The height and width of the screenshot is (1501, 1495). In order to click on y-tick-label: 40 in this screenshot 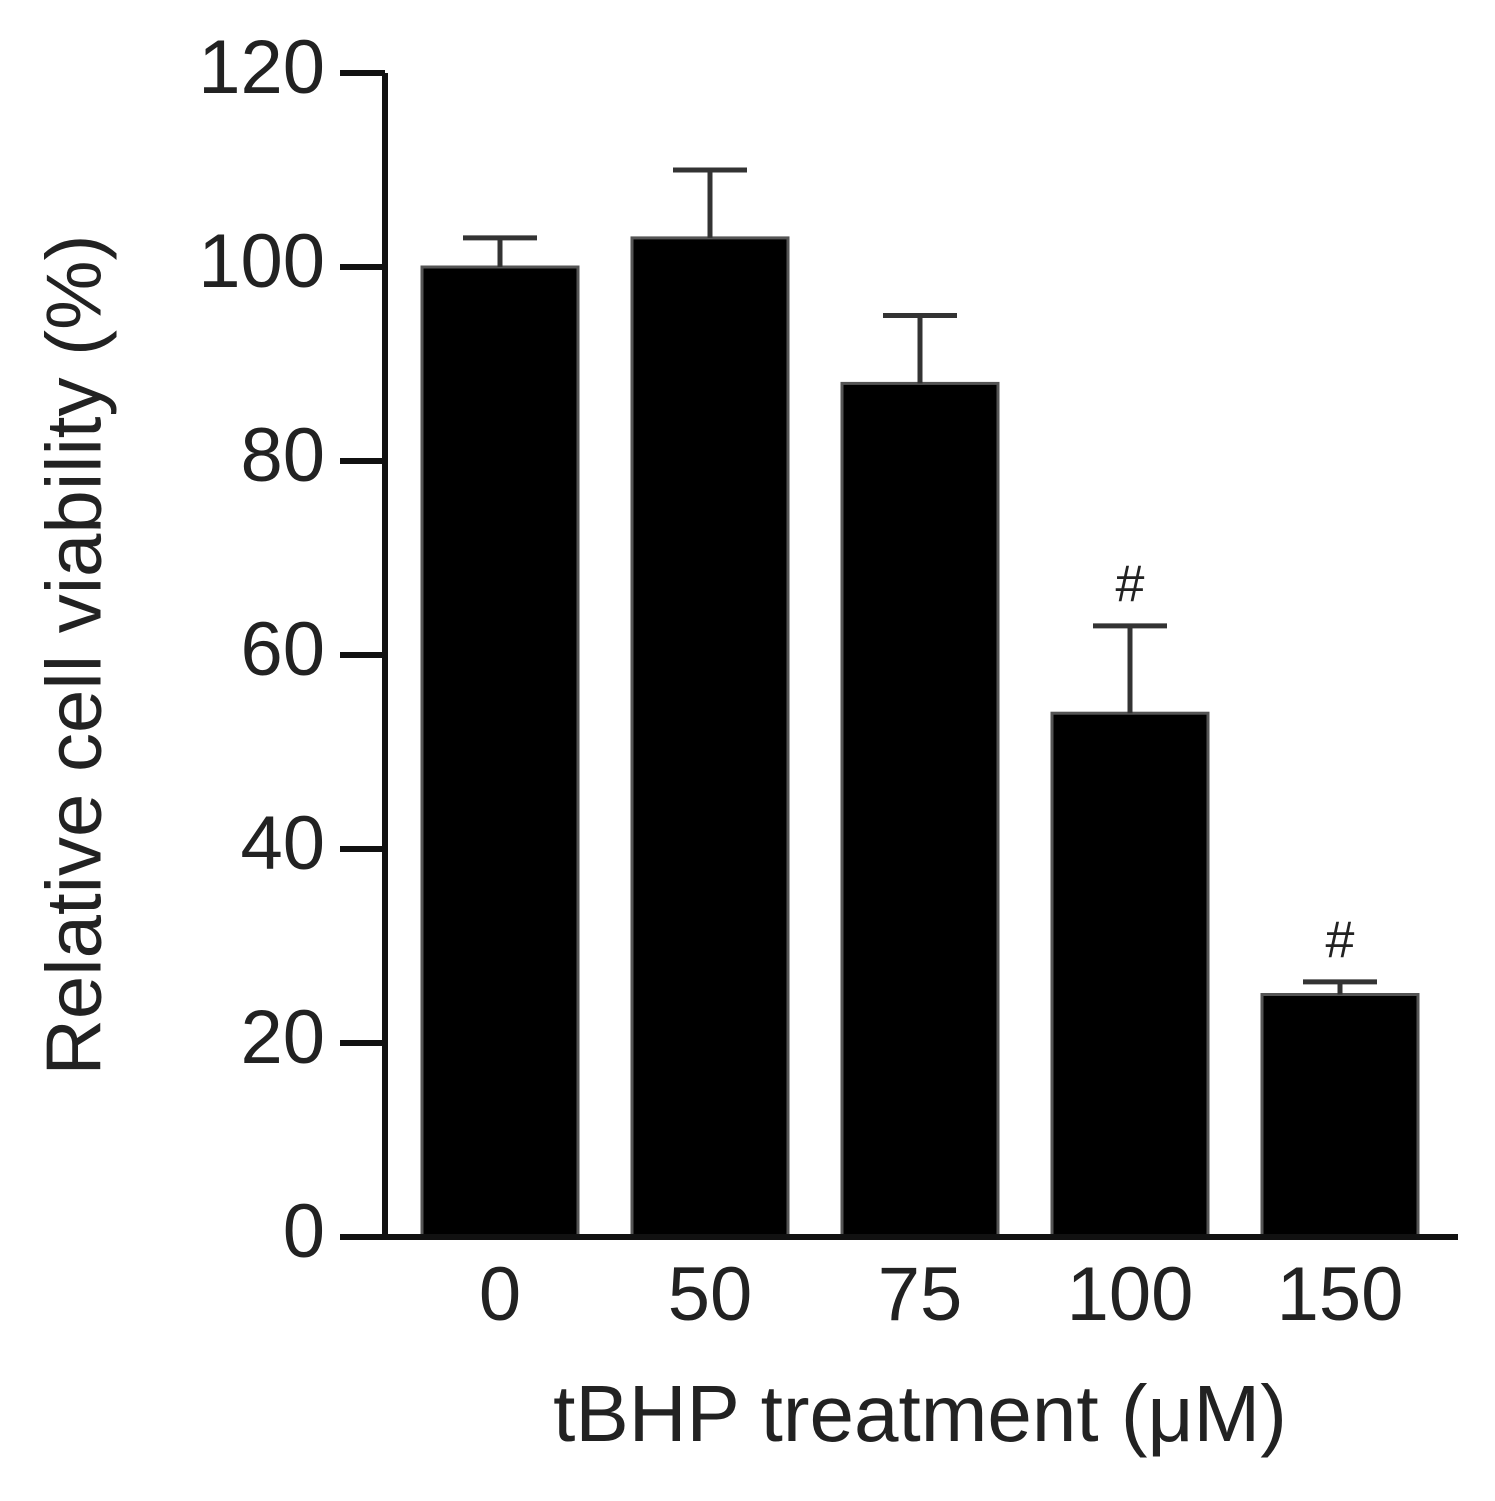, I will do `click(282, 843)`.